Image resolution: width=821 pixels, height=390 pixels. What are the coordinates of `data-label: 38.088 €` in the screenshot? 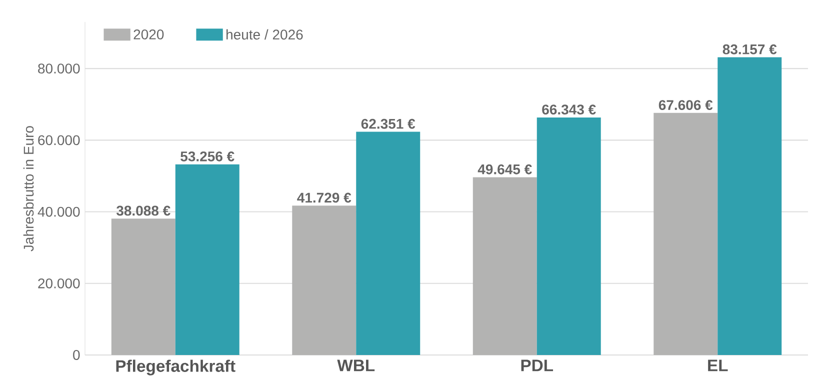 It's located at (143, 211).